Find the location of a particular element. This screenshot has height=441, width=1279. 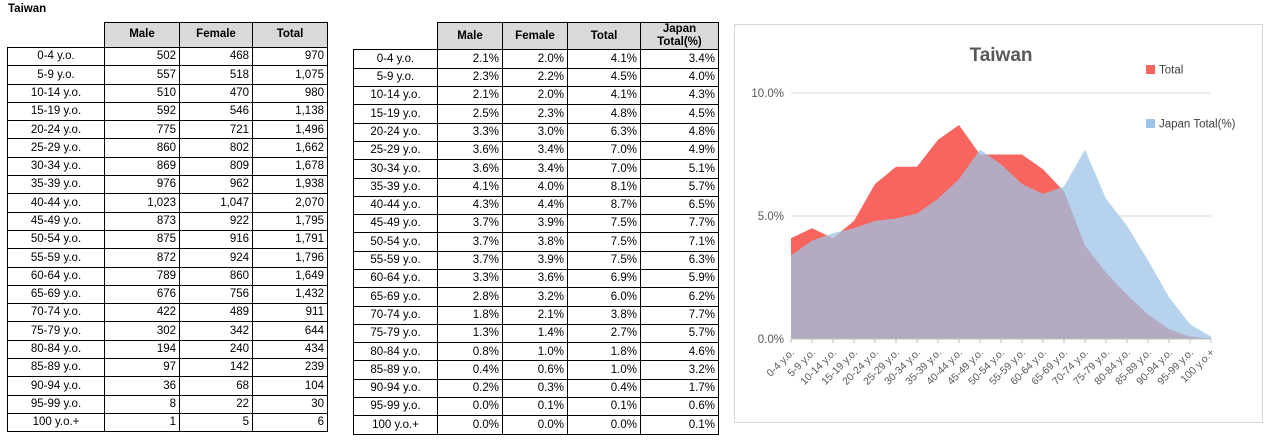

value-cell: 3.7% is located at coordinates (470, 242).